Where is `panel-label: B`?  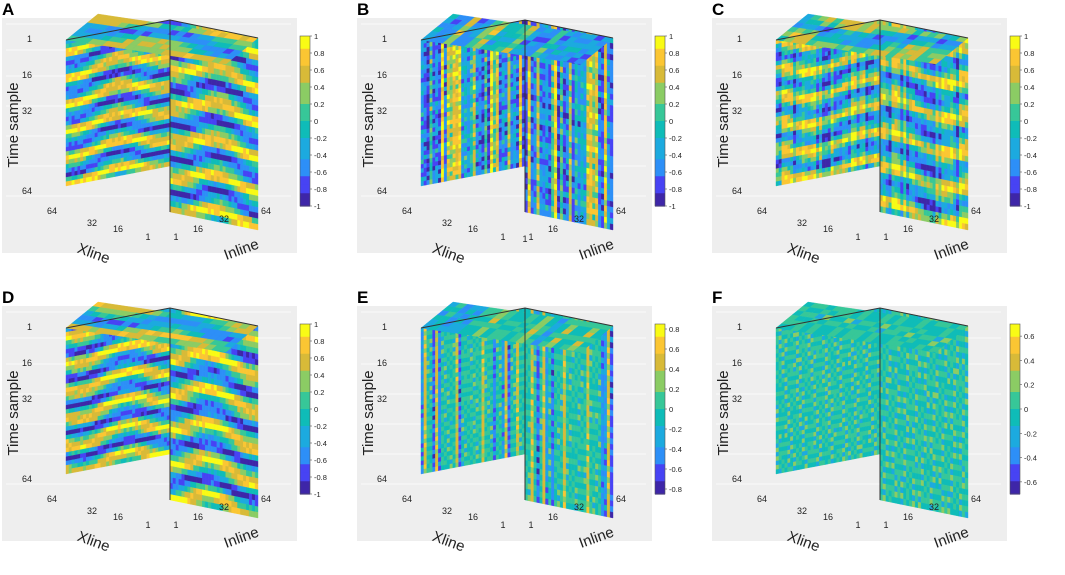 panel-label: B is located at coordinates (363, 9).